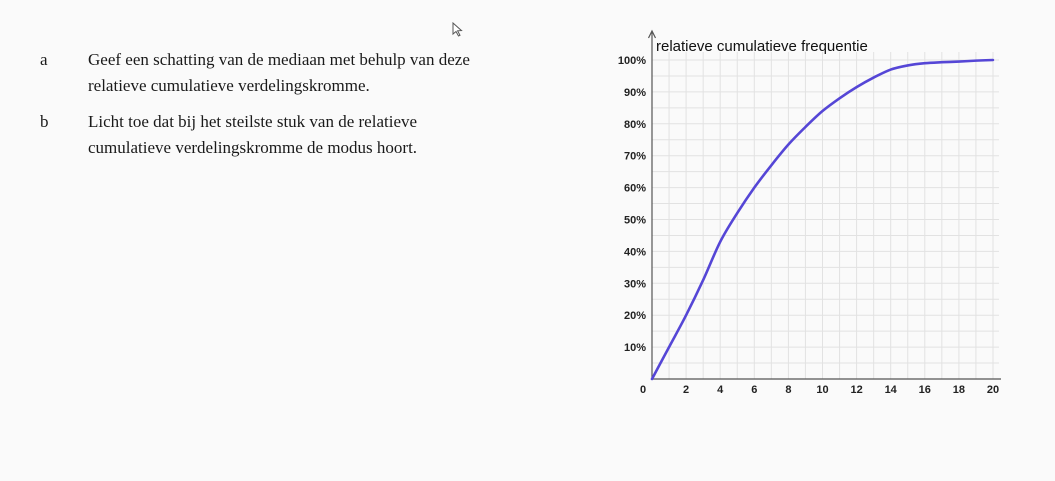 Image resolution: width=1055 pixels, height=481 pixels. What do you see at coordinates (993, 390) in the screenshot?
I see `x-tick-label: 20` at bounding box center [993, 390].